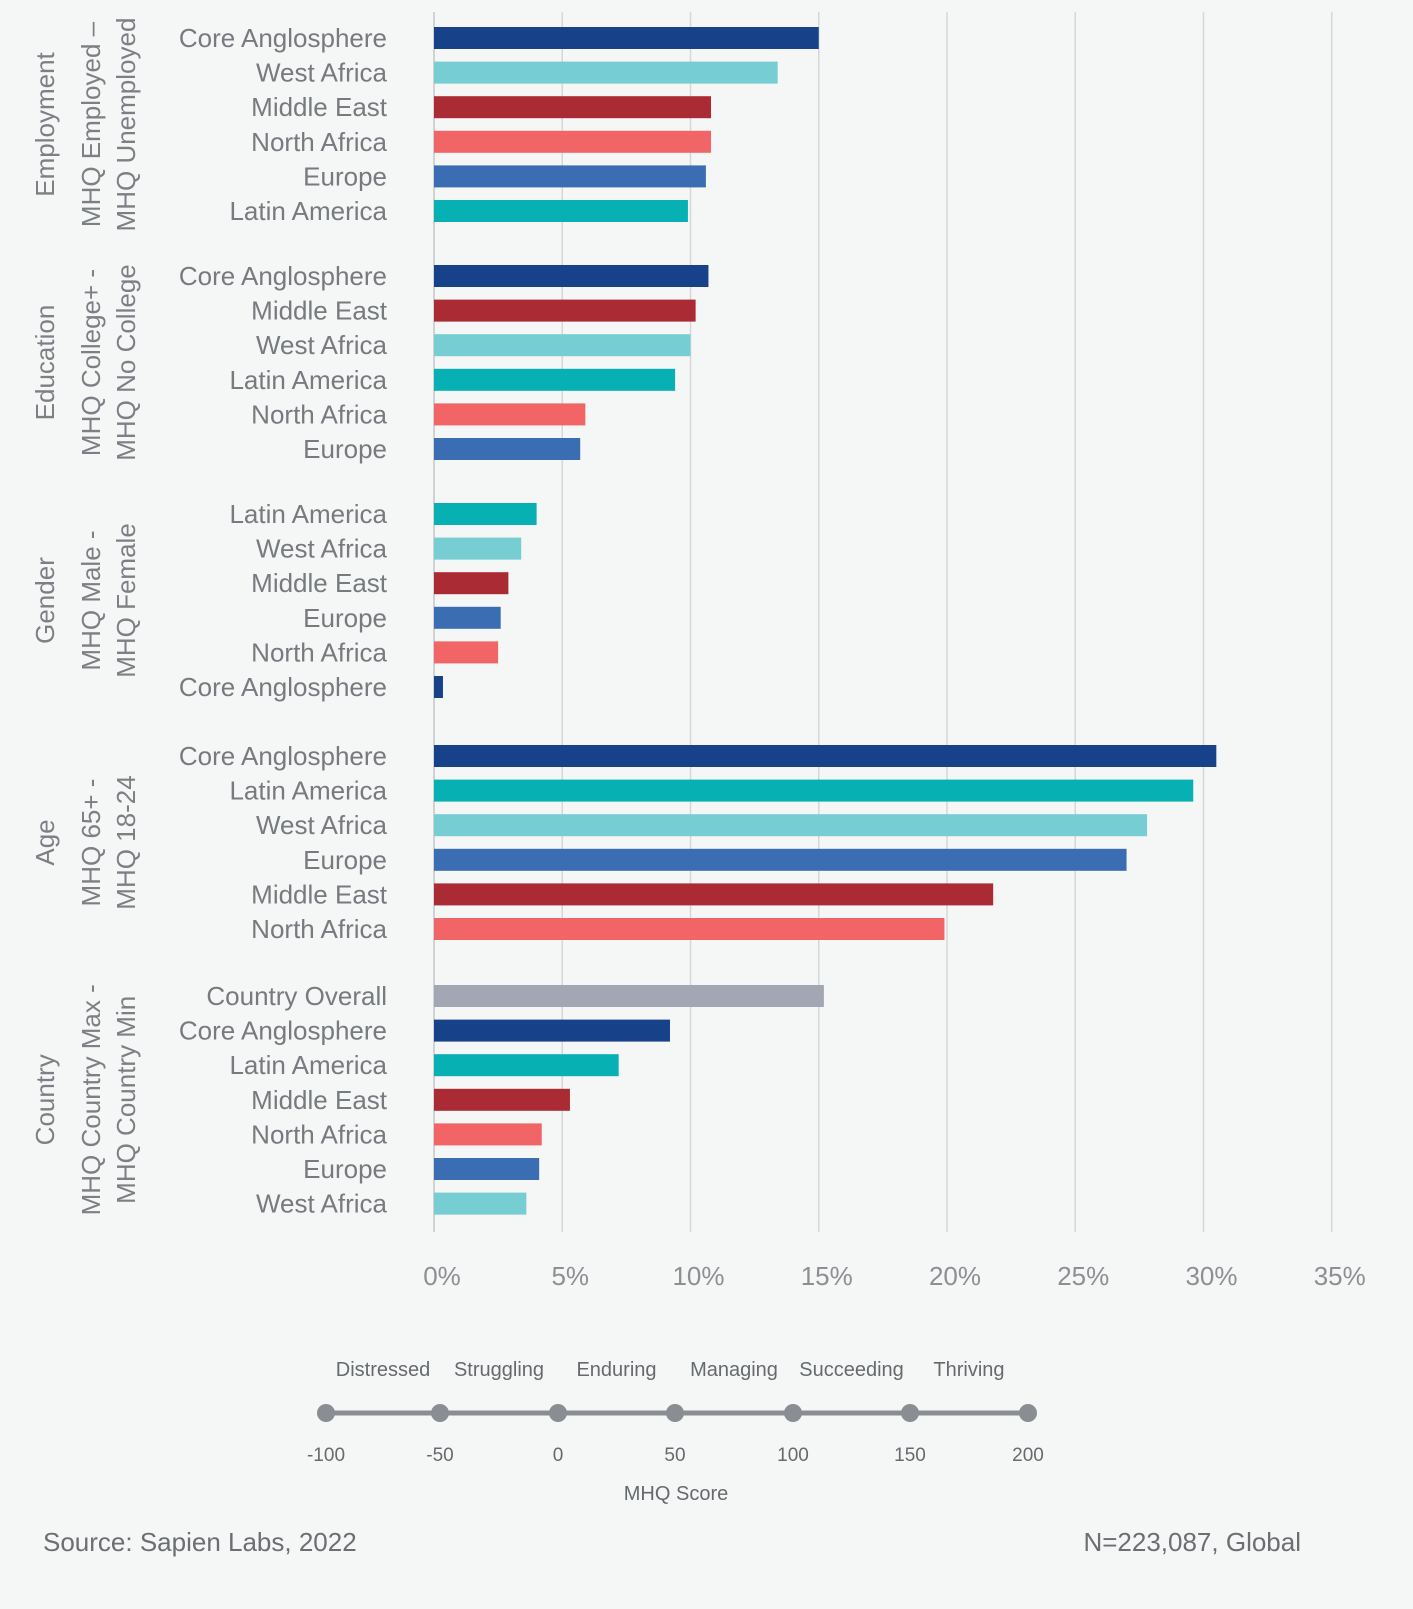 The image size is (1413, 1609). What do you see at coordinates (383, 1370) in the screenshot?
I see `scale-category-label: Distressed` at bounding box center [383, 1370].